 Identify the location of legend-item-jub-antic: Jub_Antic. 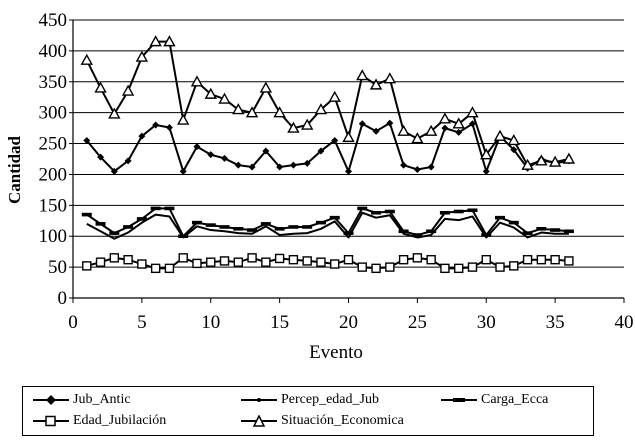
(82, 400).